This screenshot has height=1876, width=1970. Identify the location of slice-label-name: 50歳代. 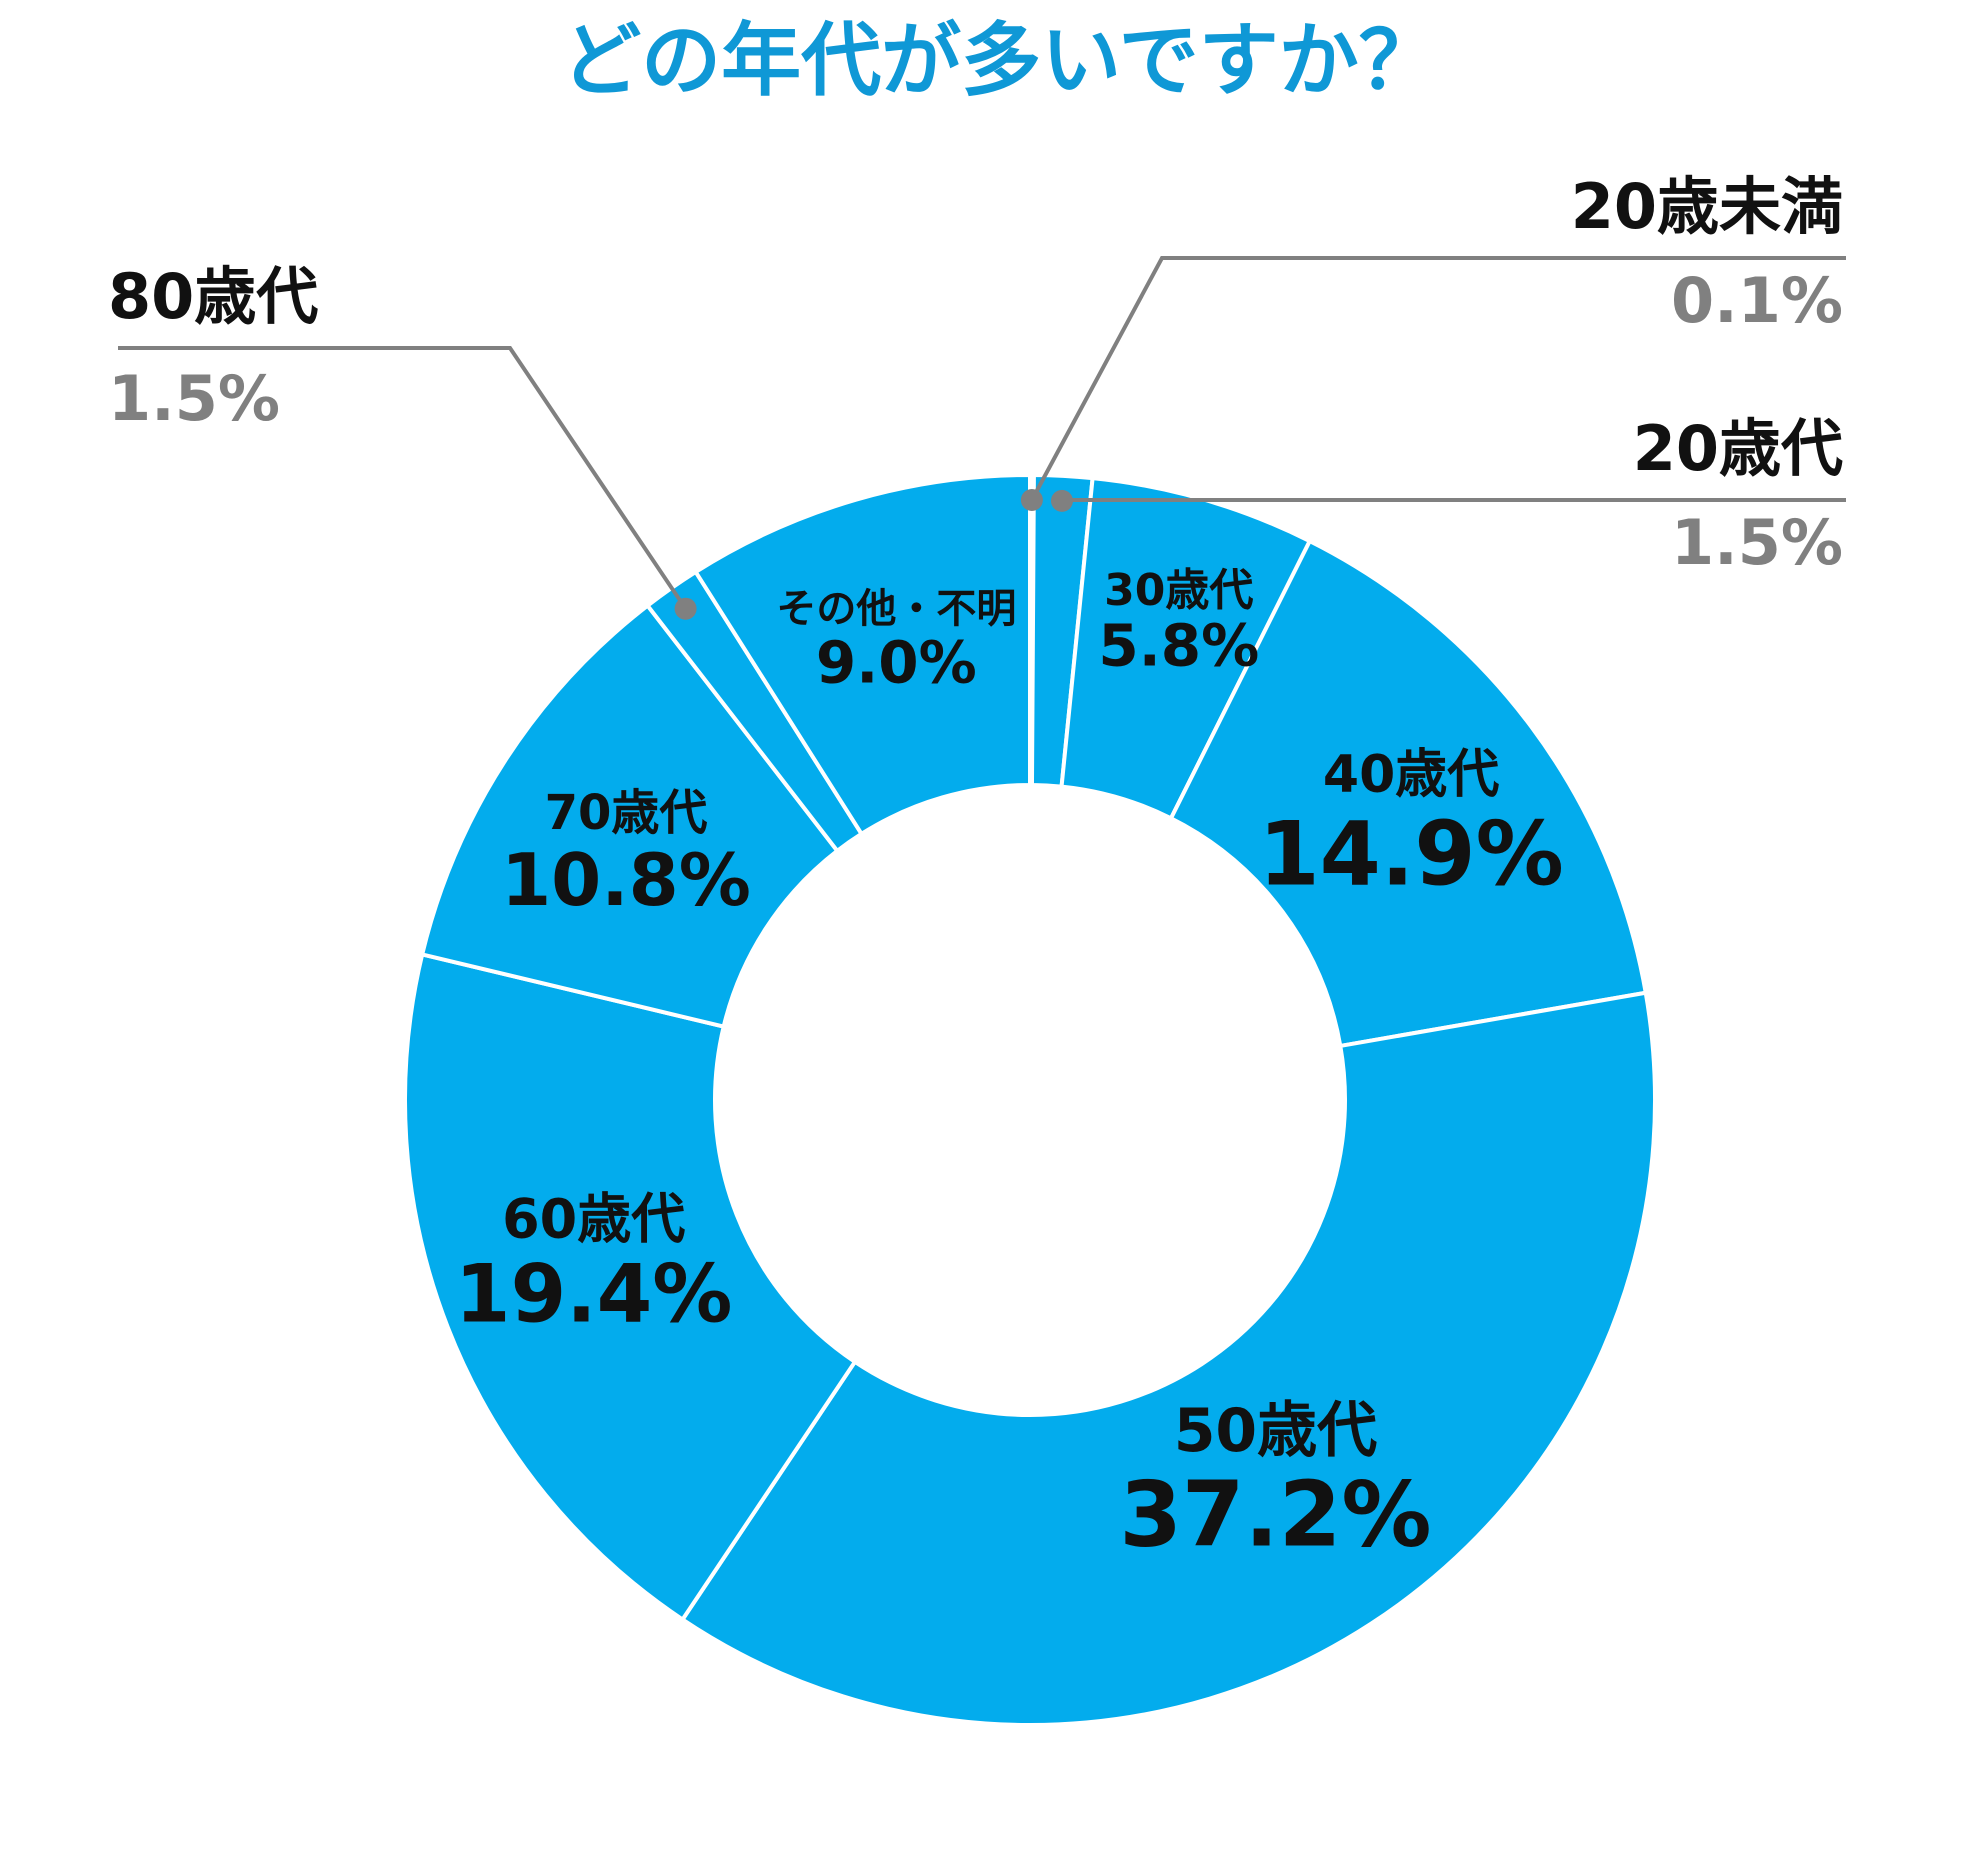
(1276, 1431).